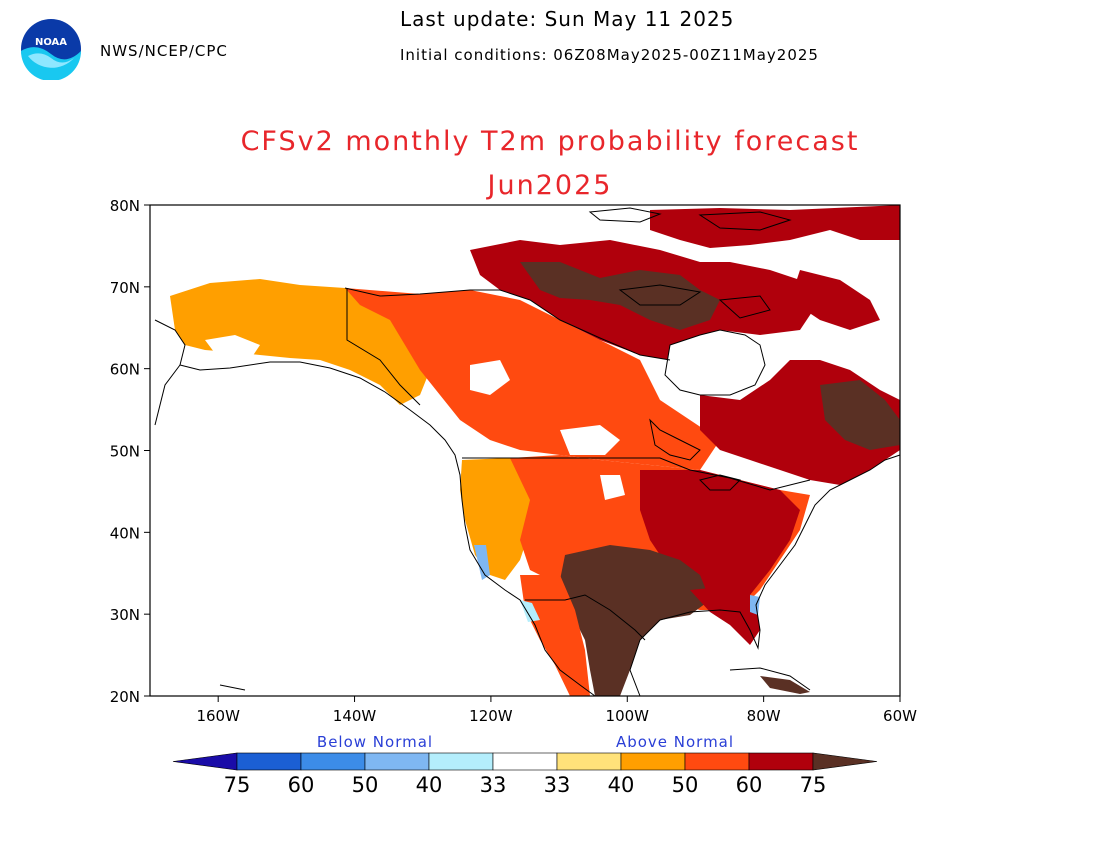 This screenshot has height=850, width=1100. Describe the element at coordinates (383, 347) in the screenshot. I see `alaska-border` at that location.